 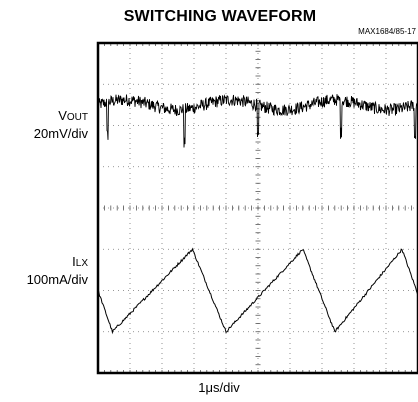 What do you see at coordinates (387, 31) in the screenshot?
I see `figure-id: MAX1684/85-17` at bounding box center [387, 31].